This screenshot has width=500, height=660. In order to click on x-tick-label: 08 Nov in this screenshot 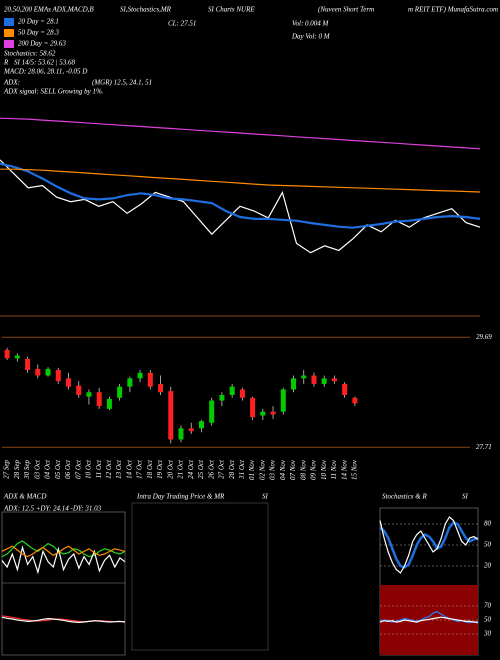, I will do `click(303, 469)`.